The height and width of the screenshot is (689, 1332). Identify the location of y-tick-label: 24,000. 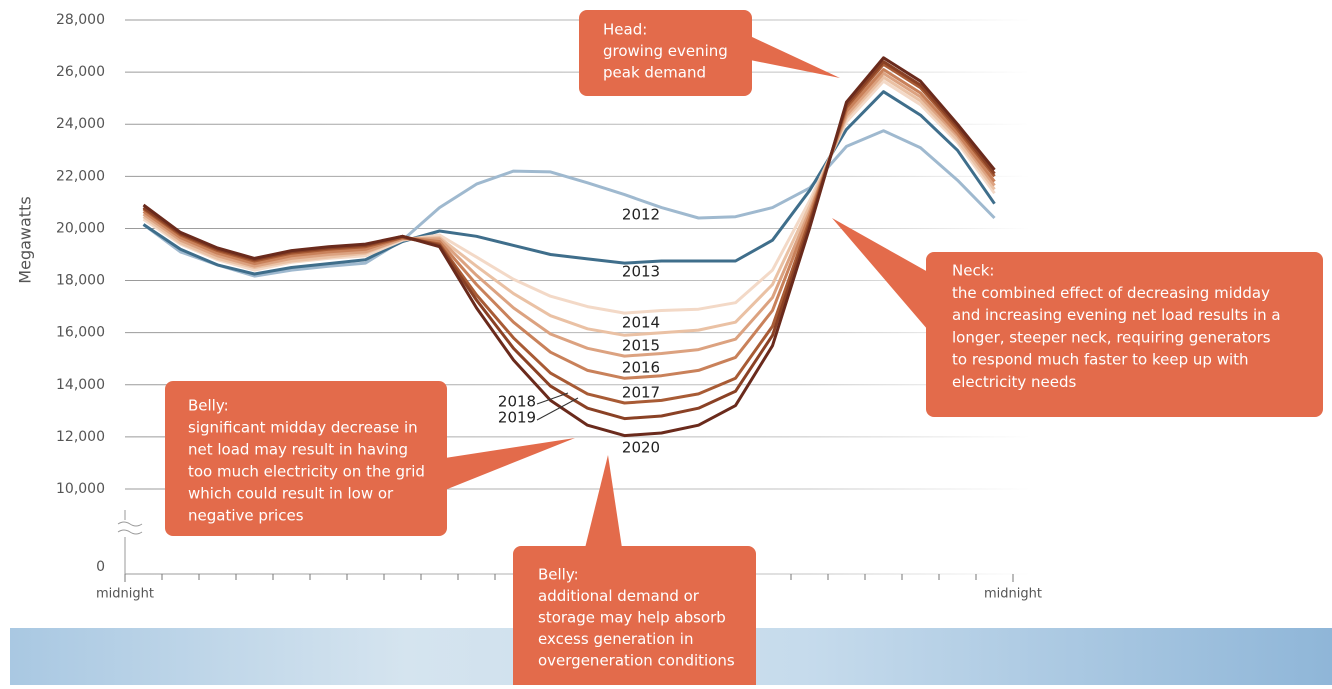
(80, 124).